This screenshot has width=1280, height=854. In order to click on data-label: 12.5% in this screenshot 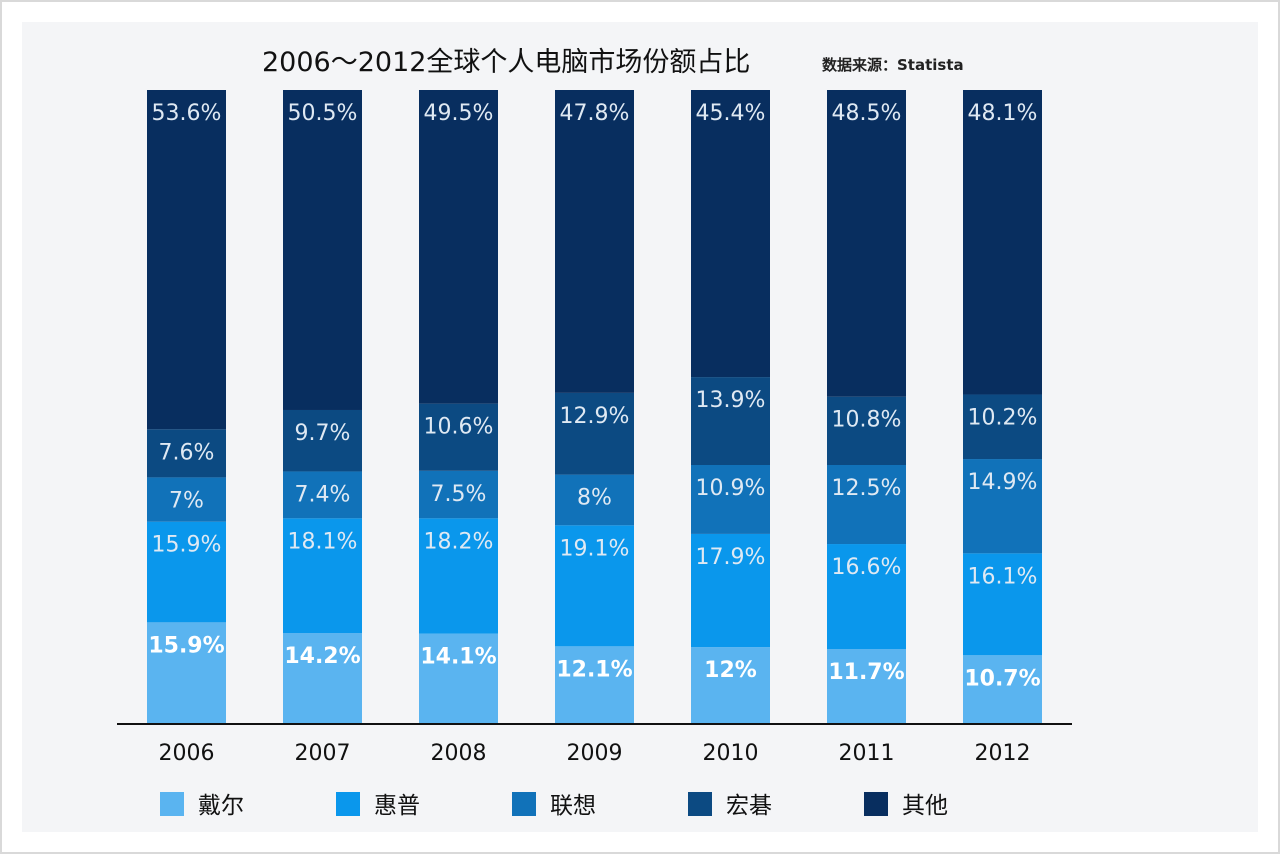, I will do `click(867, 488)`.